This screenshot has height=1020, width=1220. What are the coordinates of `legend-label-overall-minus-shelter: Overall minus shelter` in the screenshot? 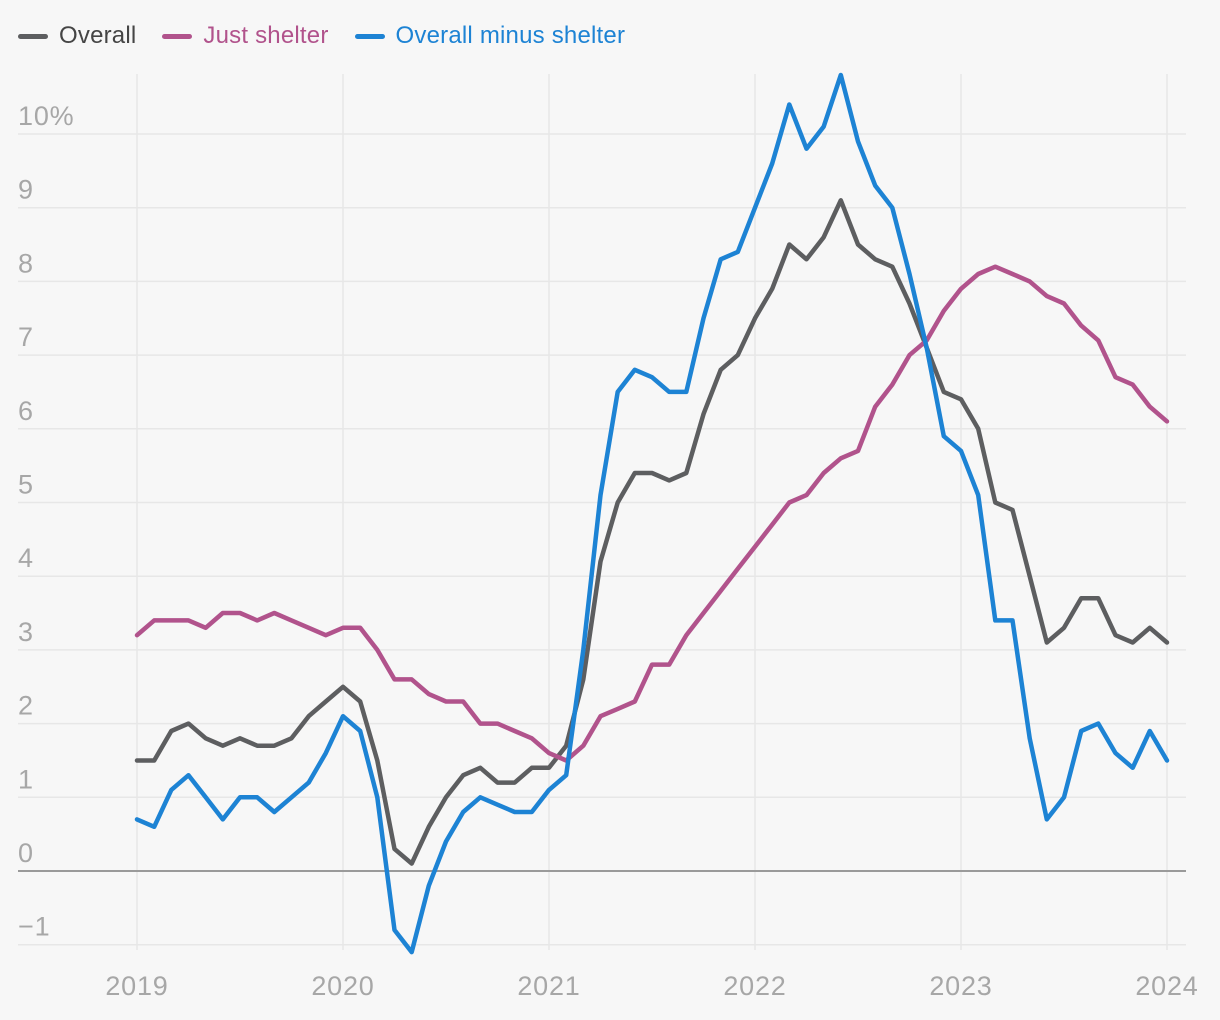 It's located at (510, 35).